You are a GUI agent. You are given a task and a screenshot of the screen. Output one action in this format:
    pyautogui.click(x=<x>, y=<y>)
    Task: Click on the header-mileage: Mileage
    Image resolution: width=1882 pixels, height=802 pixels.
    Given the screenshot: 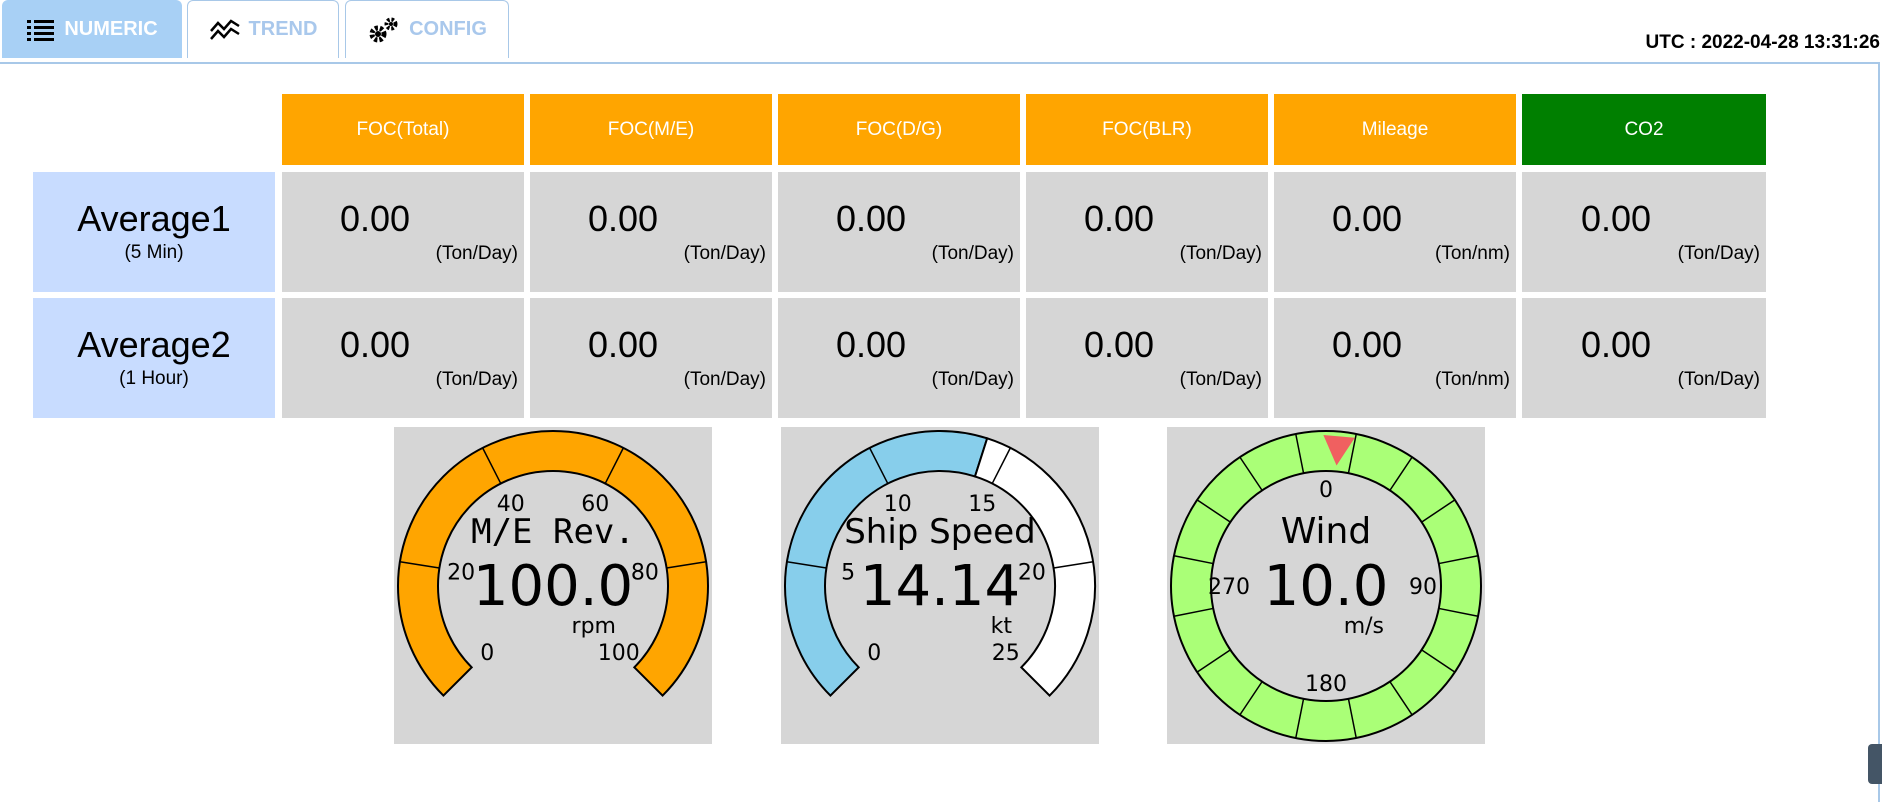 What is the action you would take?
    pyautogui.click(x=1395, y=129)
    